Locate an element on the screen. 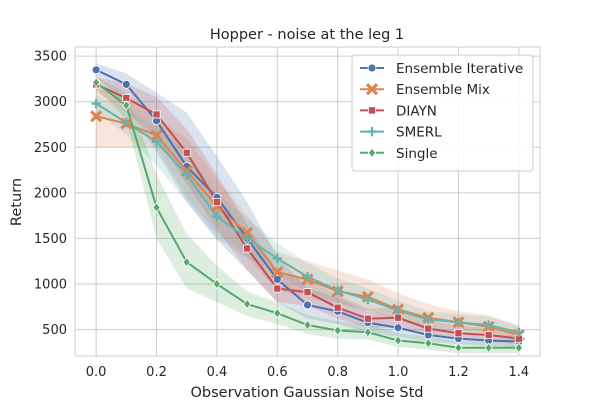 This screenshot has height=400, width=600. y-tick-label: 2000 is located at coordinates (50, 193).